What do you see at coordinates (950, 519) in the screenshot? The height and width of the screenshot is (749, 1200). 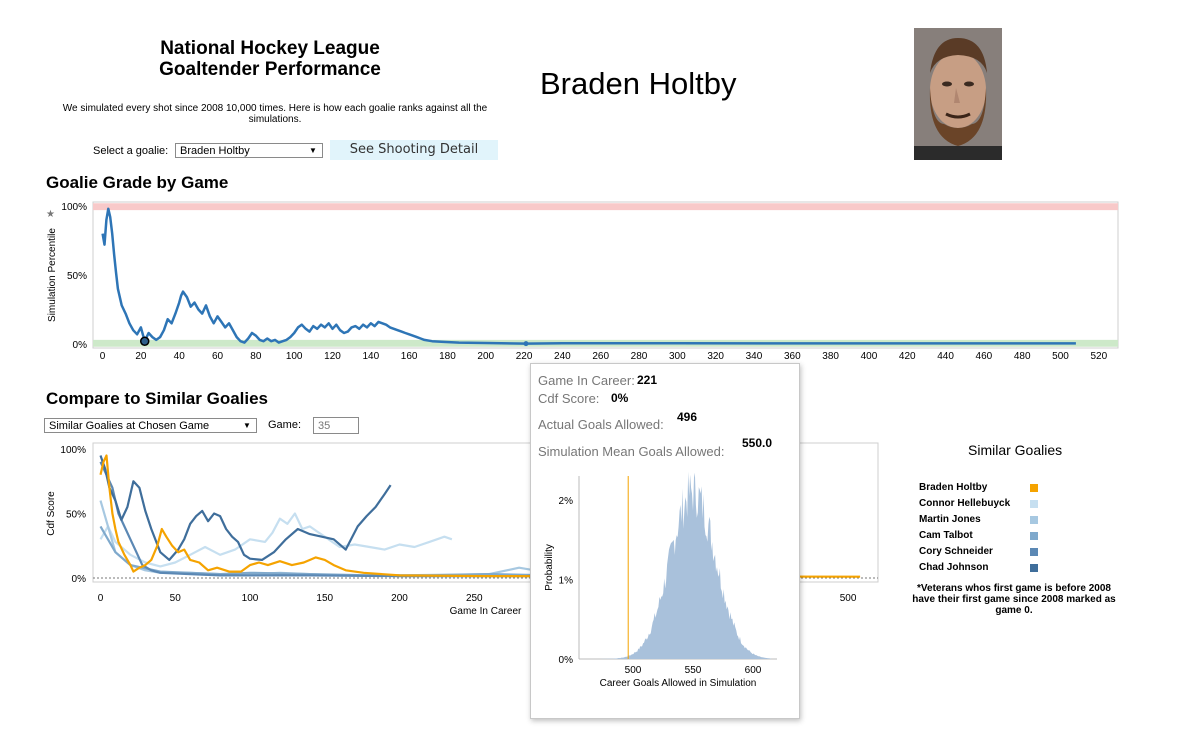 I see `legend-item-label: Martin Jones` at bounding box center [950, 519].